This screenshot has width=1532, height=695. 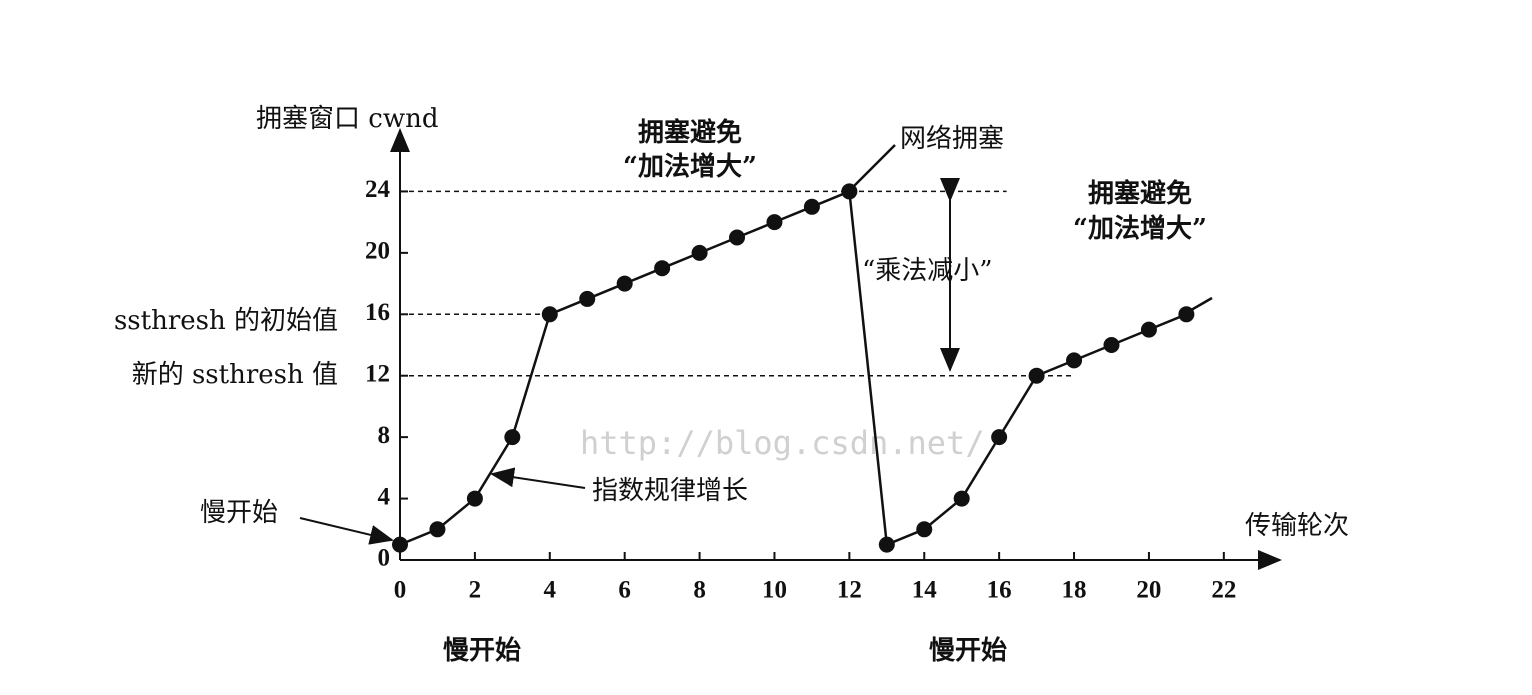 What do you see at coordinates (377, 251) in the screenshot?
I see `y-tick-label: 20` at bounding box center [377, 251].